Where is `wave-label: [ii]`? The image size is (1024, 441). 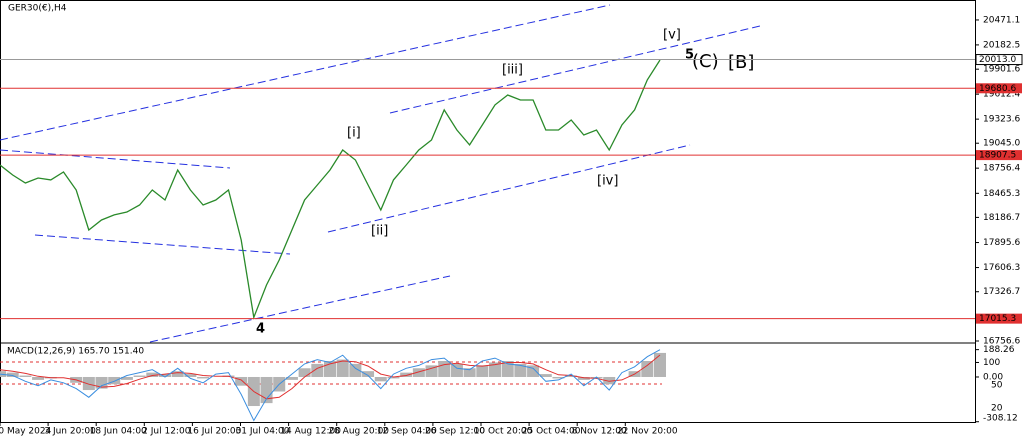
wave-label: [ii] is located at coordinates (379, 231).